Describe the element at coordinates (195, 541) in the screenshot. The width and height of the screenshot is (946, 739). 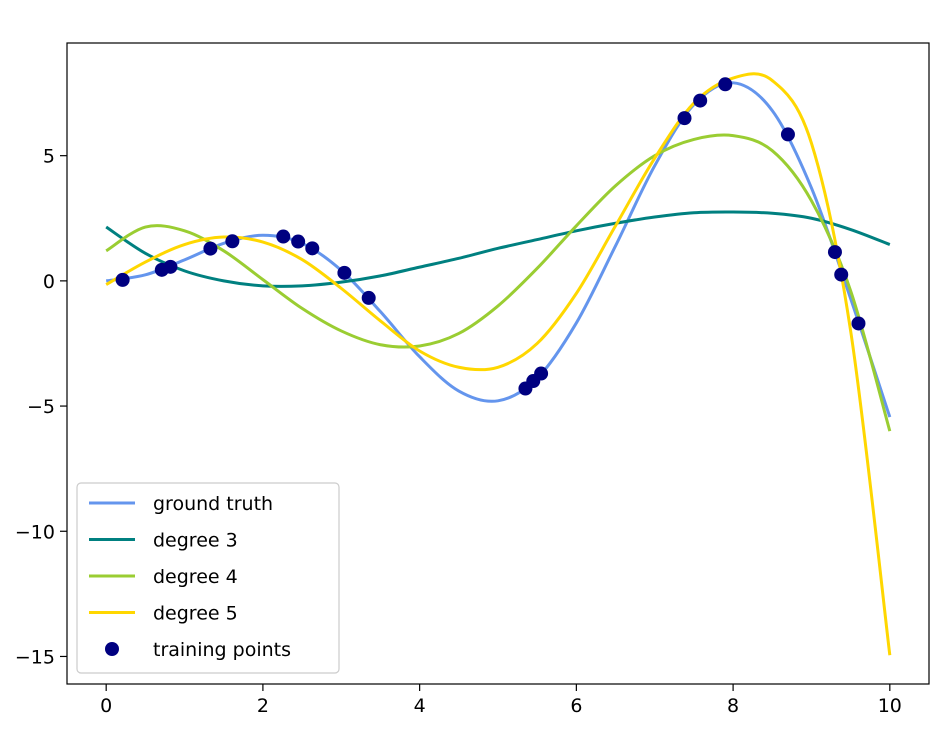
I see `legend-label-degree-3: degree 3` at that location.